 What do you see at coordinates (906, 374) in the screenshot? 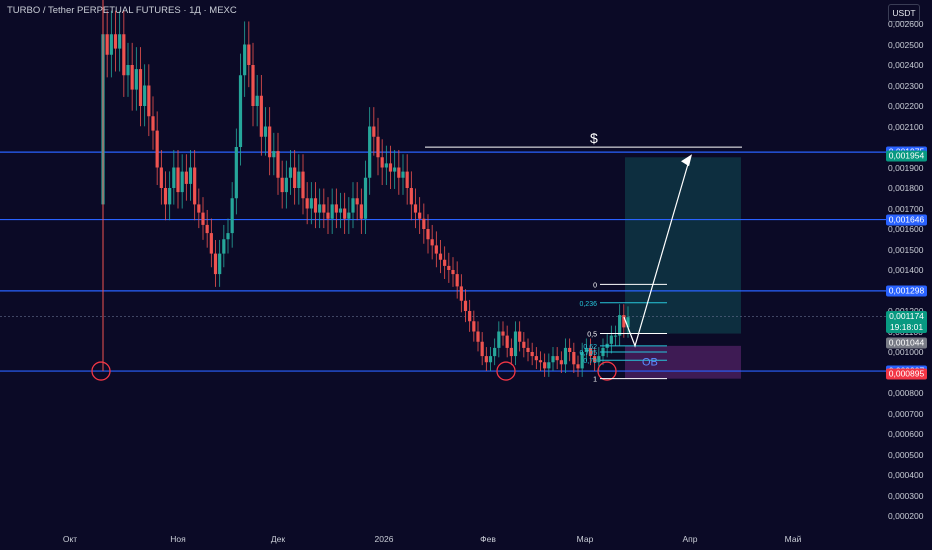
I see `price-tag: 0,000895` at bounding box center [906, 374].